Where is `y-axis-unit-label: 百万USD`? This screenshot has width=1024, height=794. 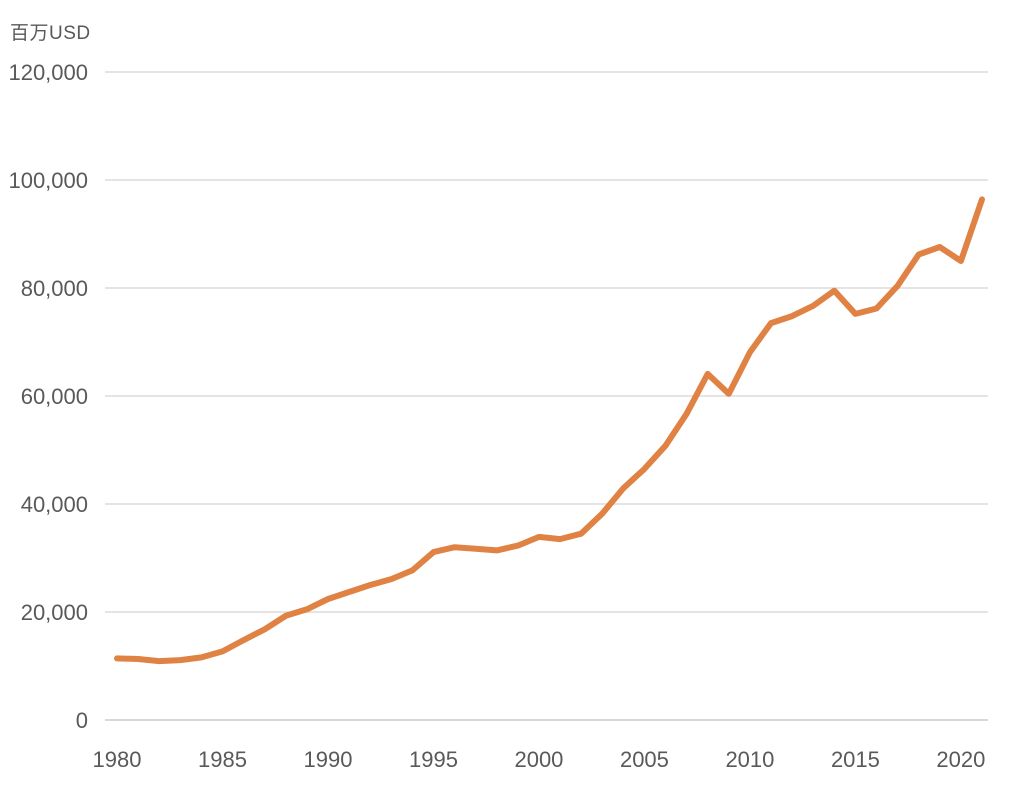 y-axis-unit-label: 百万USD is located at coordinates (50, 33).